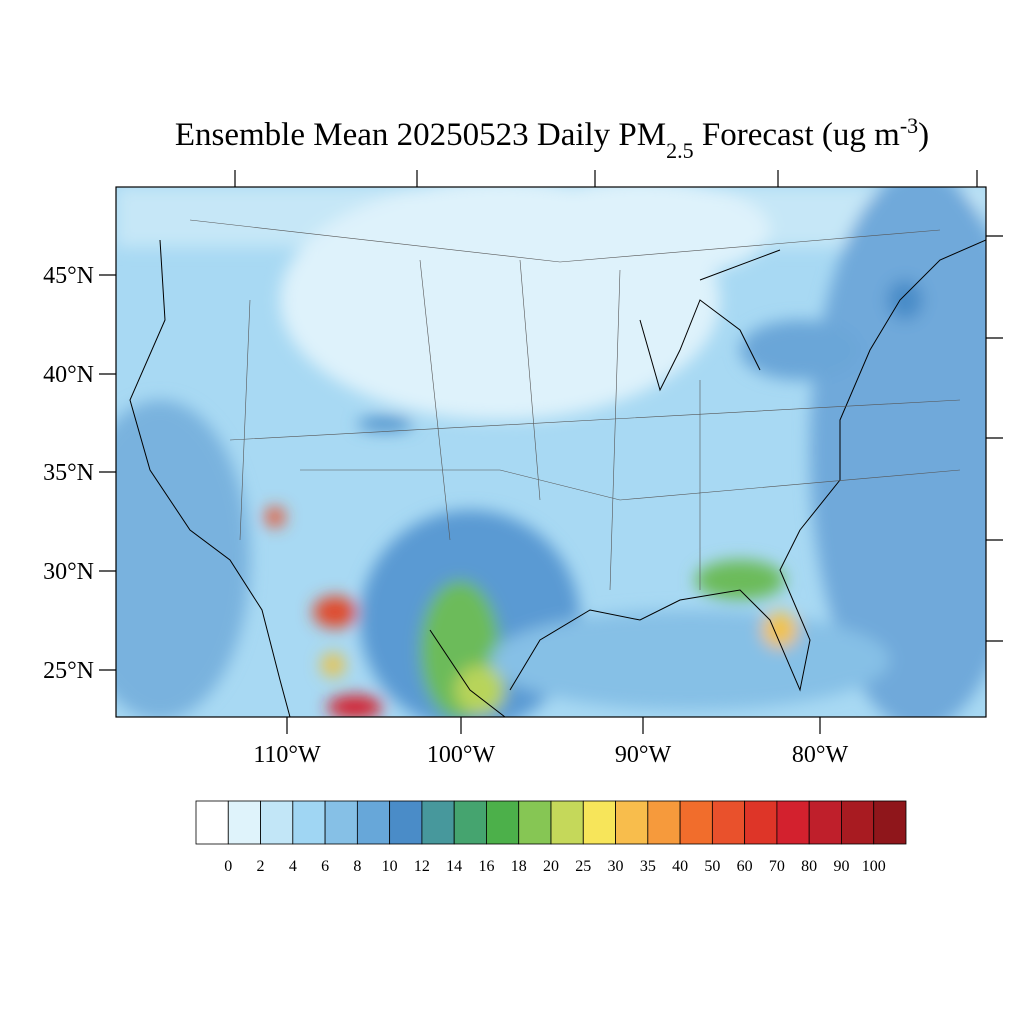 The height and width of the screenshot is (1024, 1024). I want to click on colorbar-label: 0, so click(228, 866).